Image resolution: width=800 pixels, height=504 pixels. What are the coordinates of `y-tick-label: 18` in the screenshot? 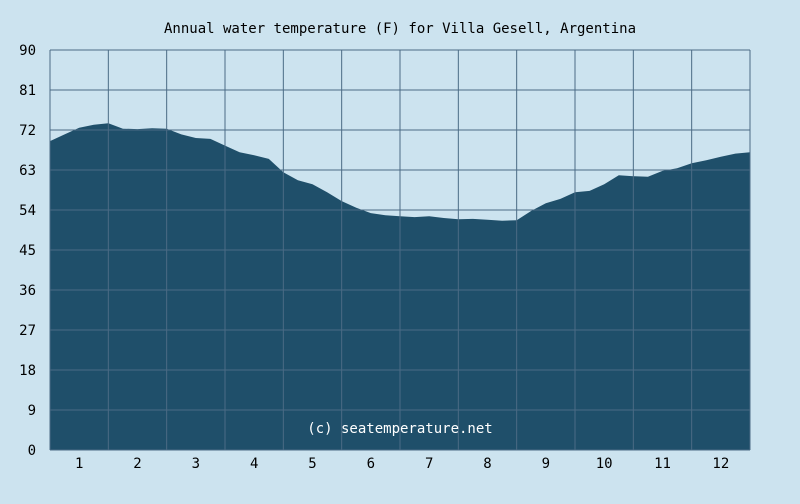 It's located at (27, 371).